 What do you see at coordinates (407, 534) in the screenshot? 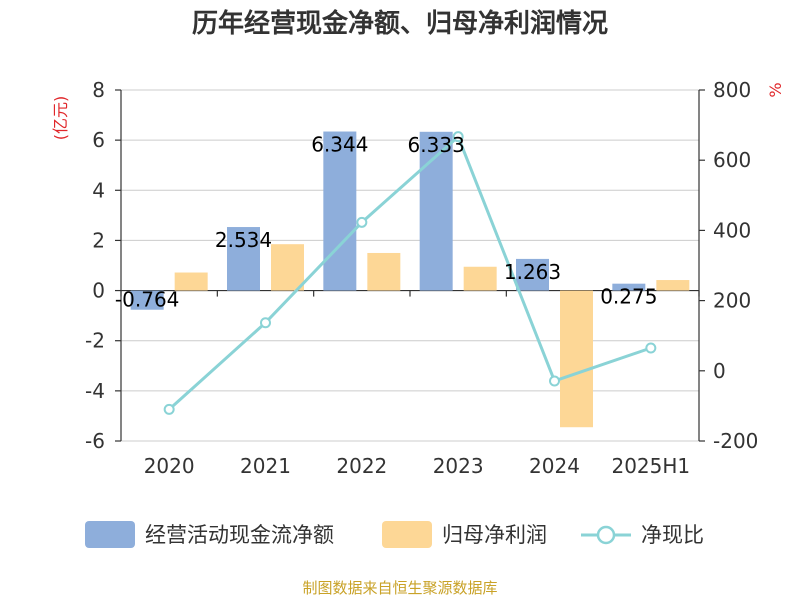
I see `legend-swatch-netprofit` at bounding box center [407, 534].